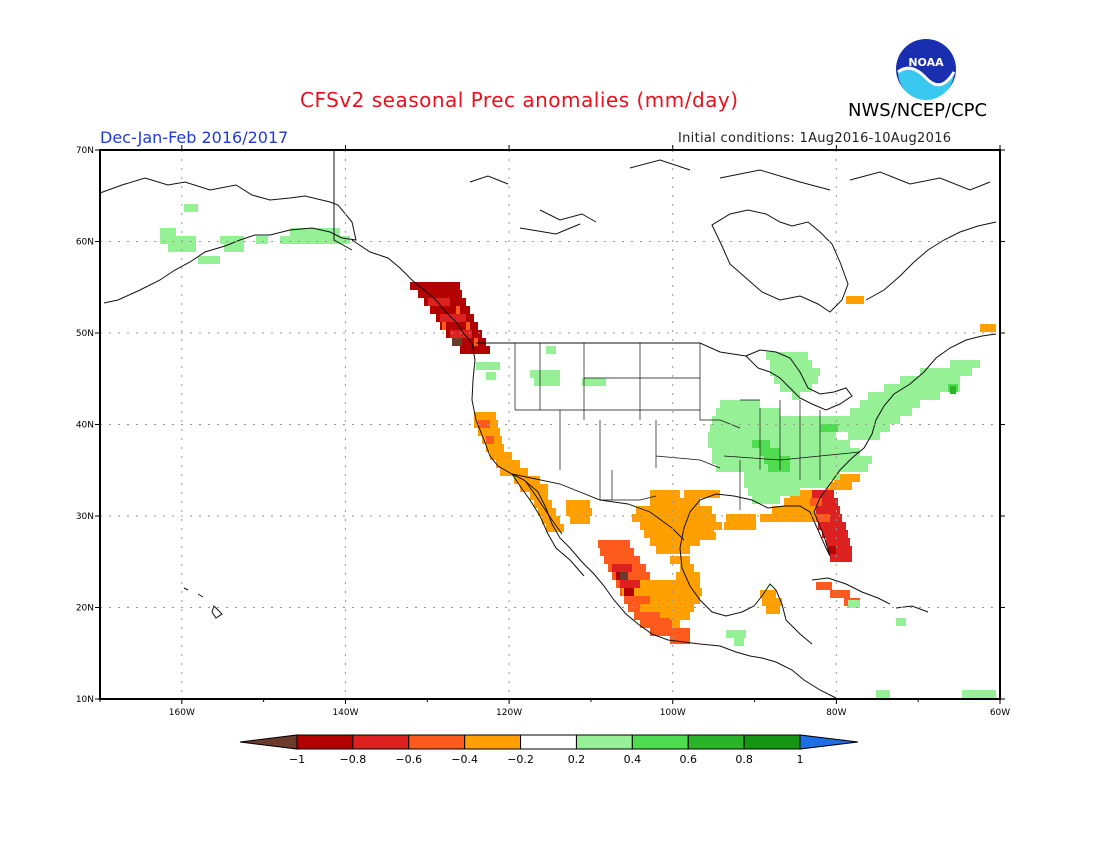 The height and width of the screenshot is (850, 1100). Describe the element at coordinates (85, 334) in the screenshot. I see `lat-label: 50N` at that location.